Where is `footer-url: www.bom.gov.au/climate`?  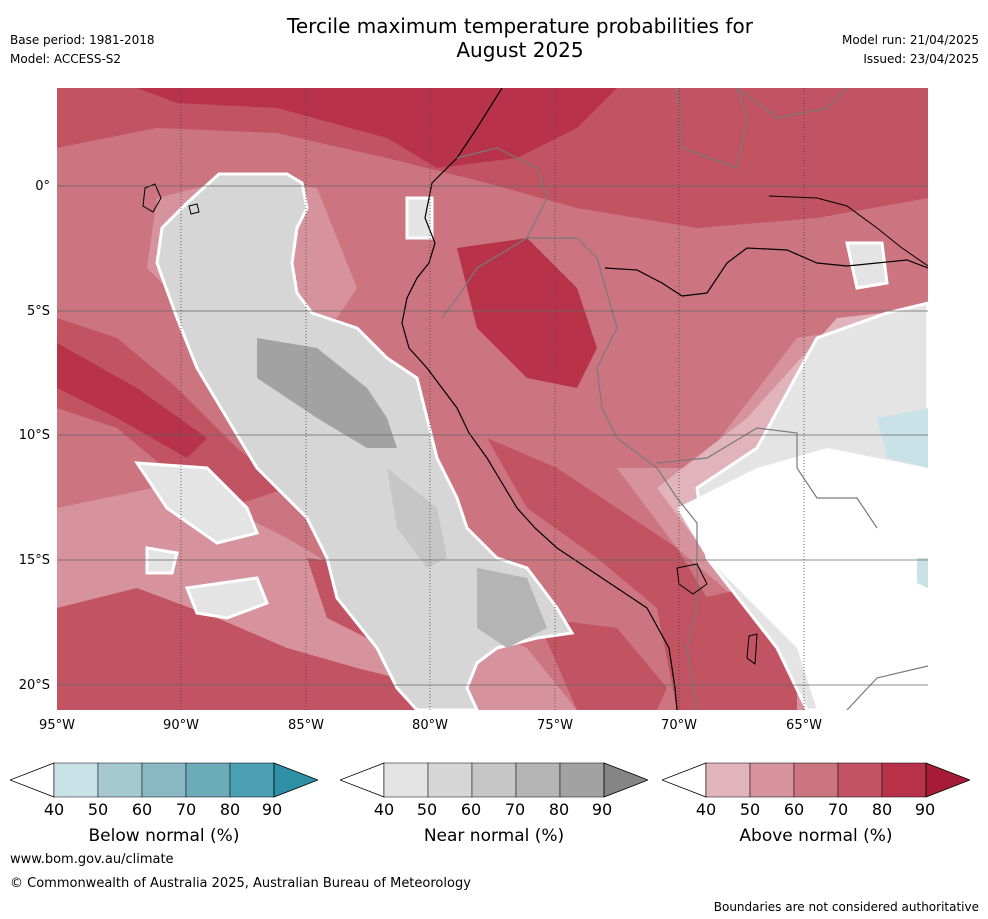 footer-url: www.bom.gov.au/climate is located at coordinates (92, 859).